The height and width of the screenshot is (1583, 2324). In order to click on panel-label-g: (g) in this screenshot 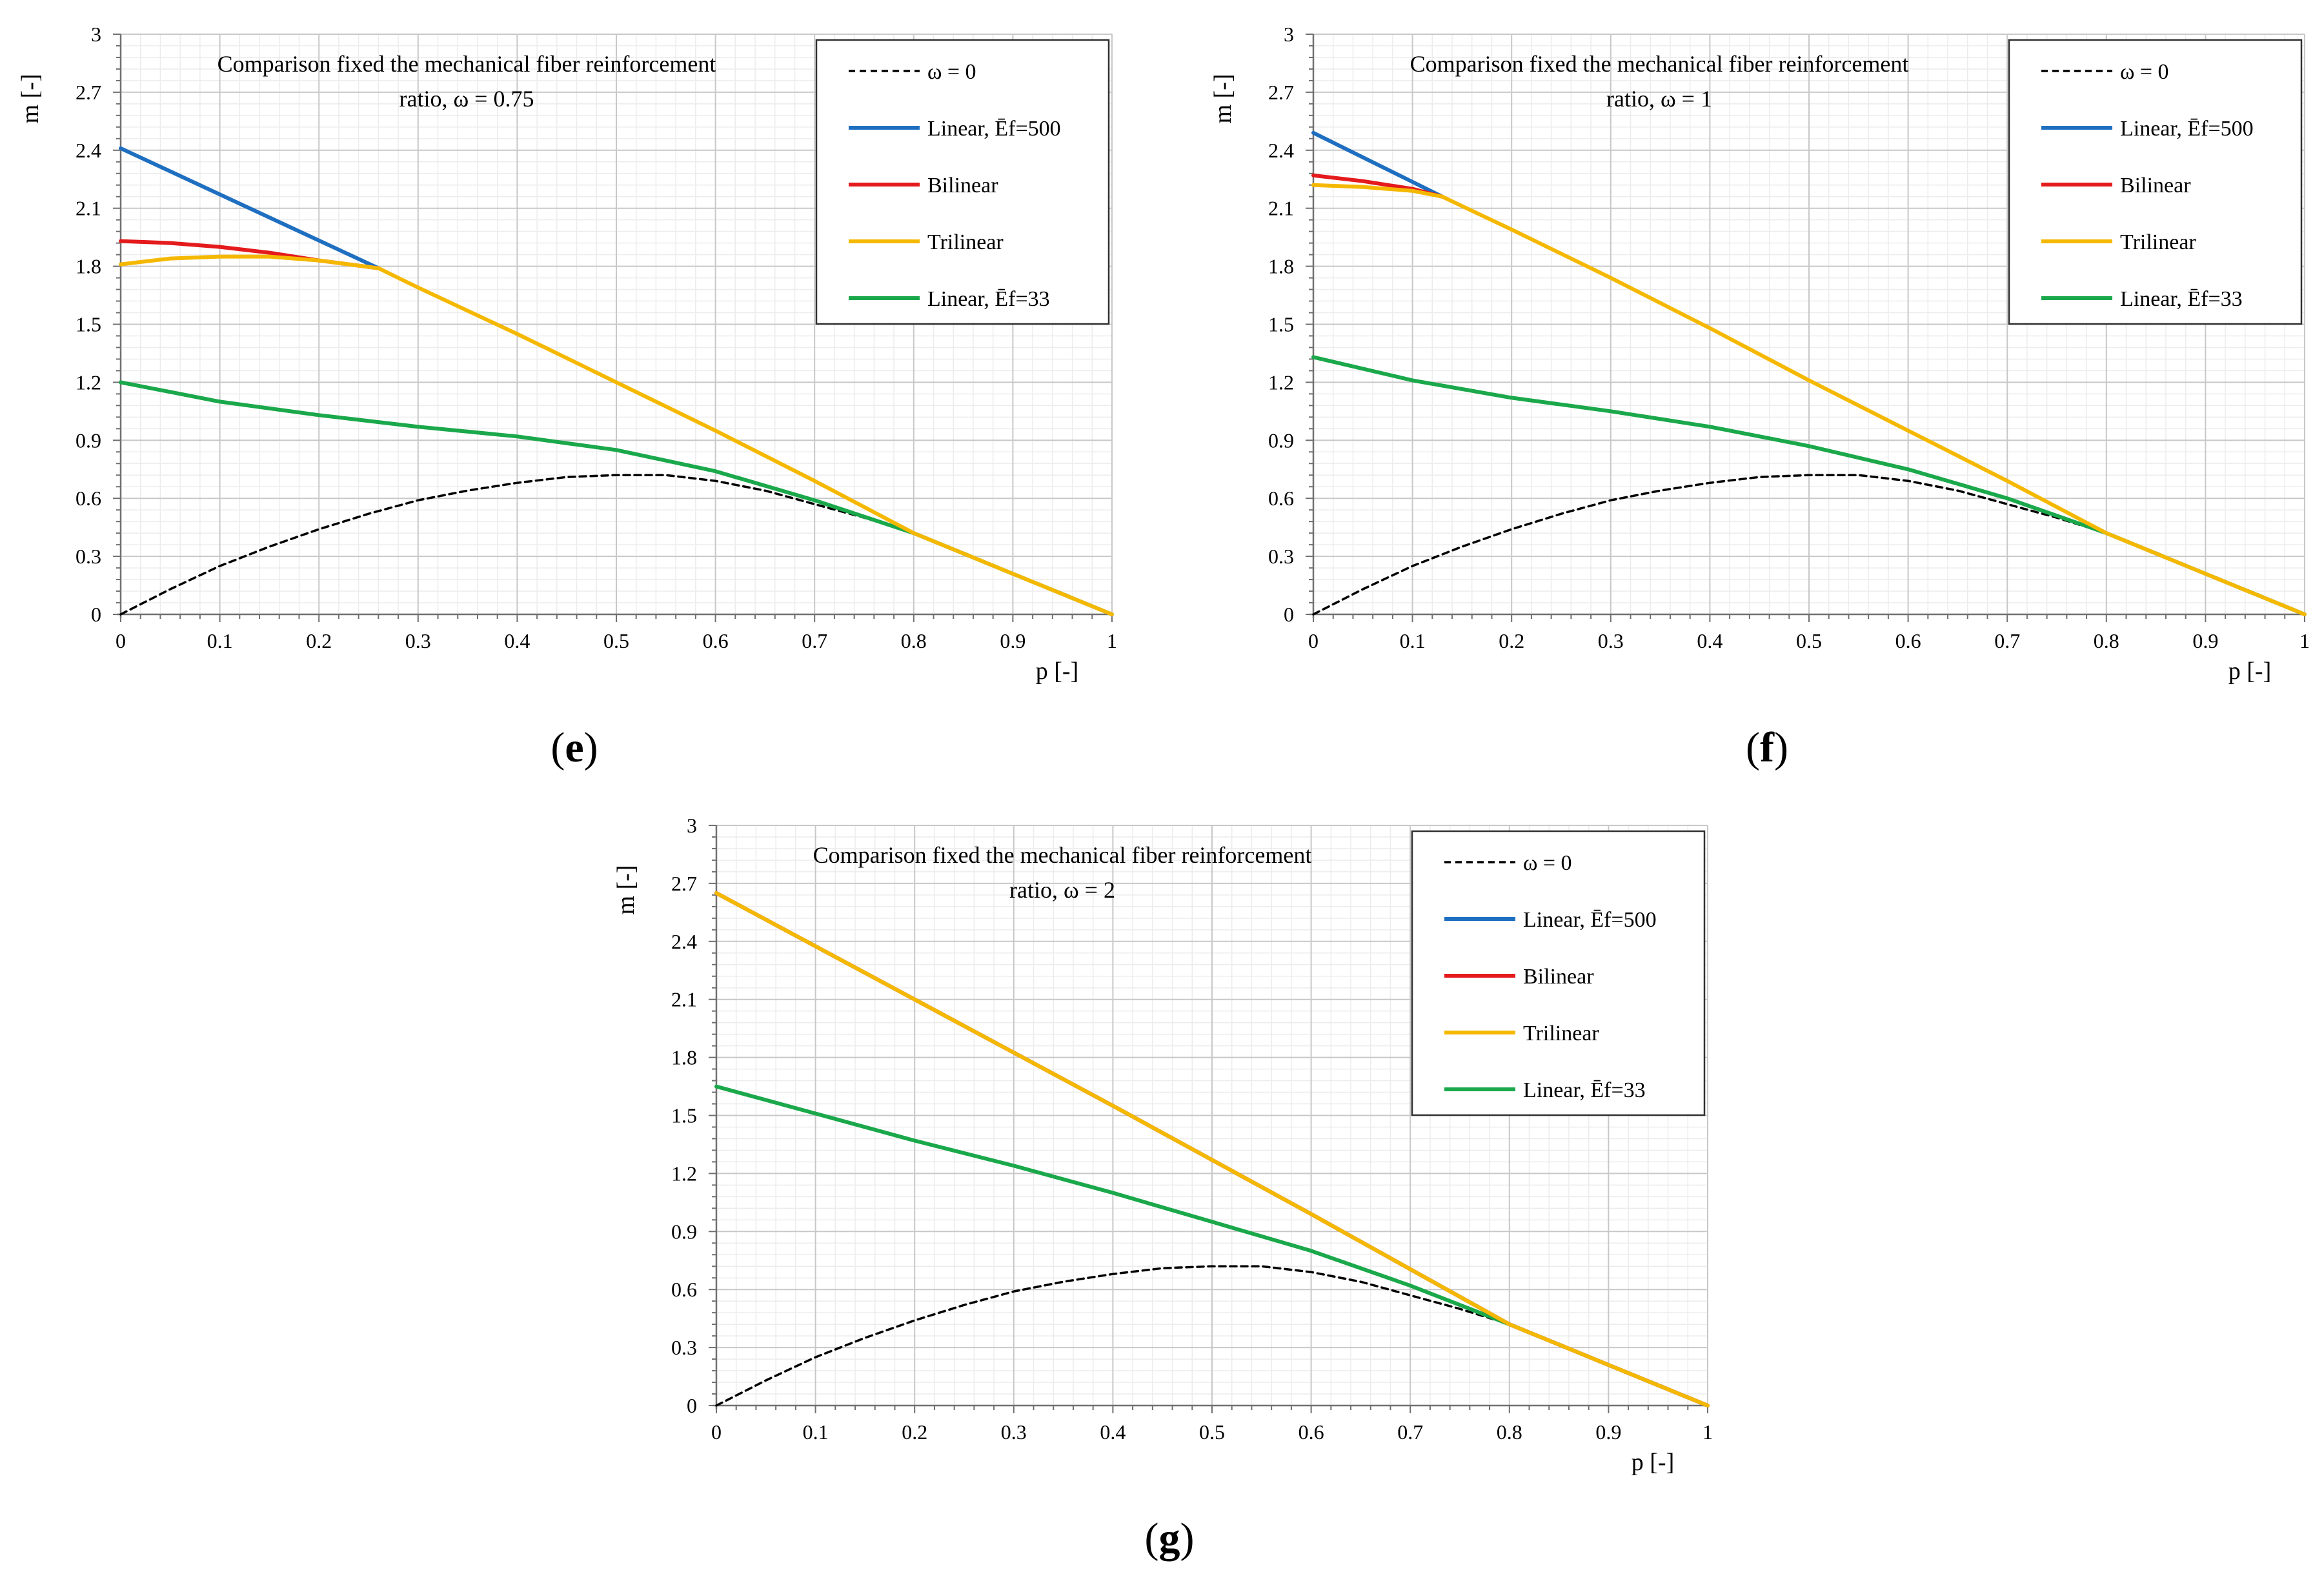, I will do `click(1170, 1539)`.